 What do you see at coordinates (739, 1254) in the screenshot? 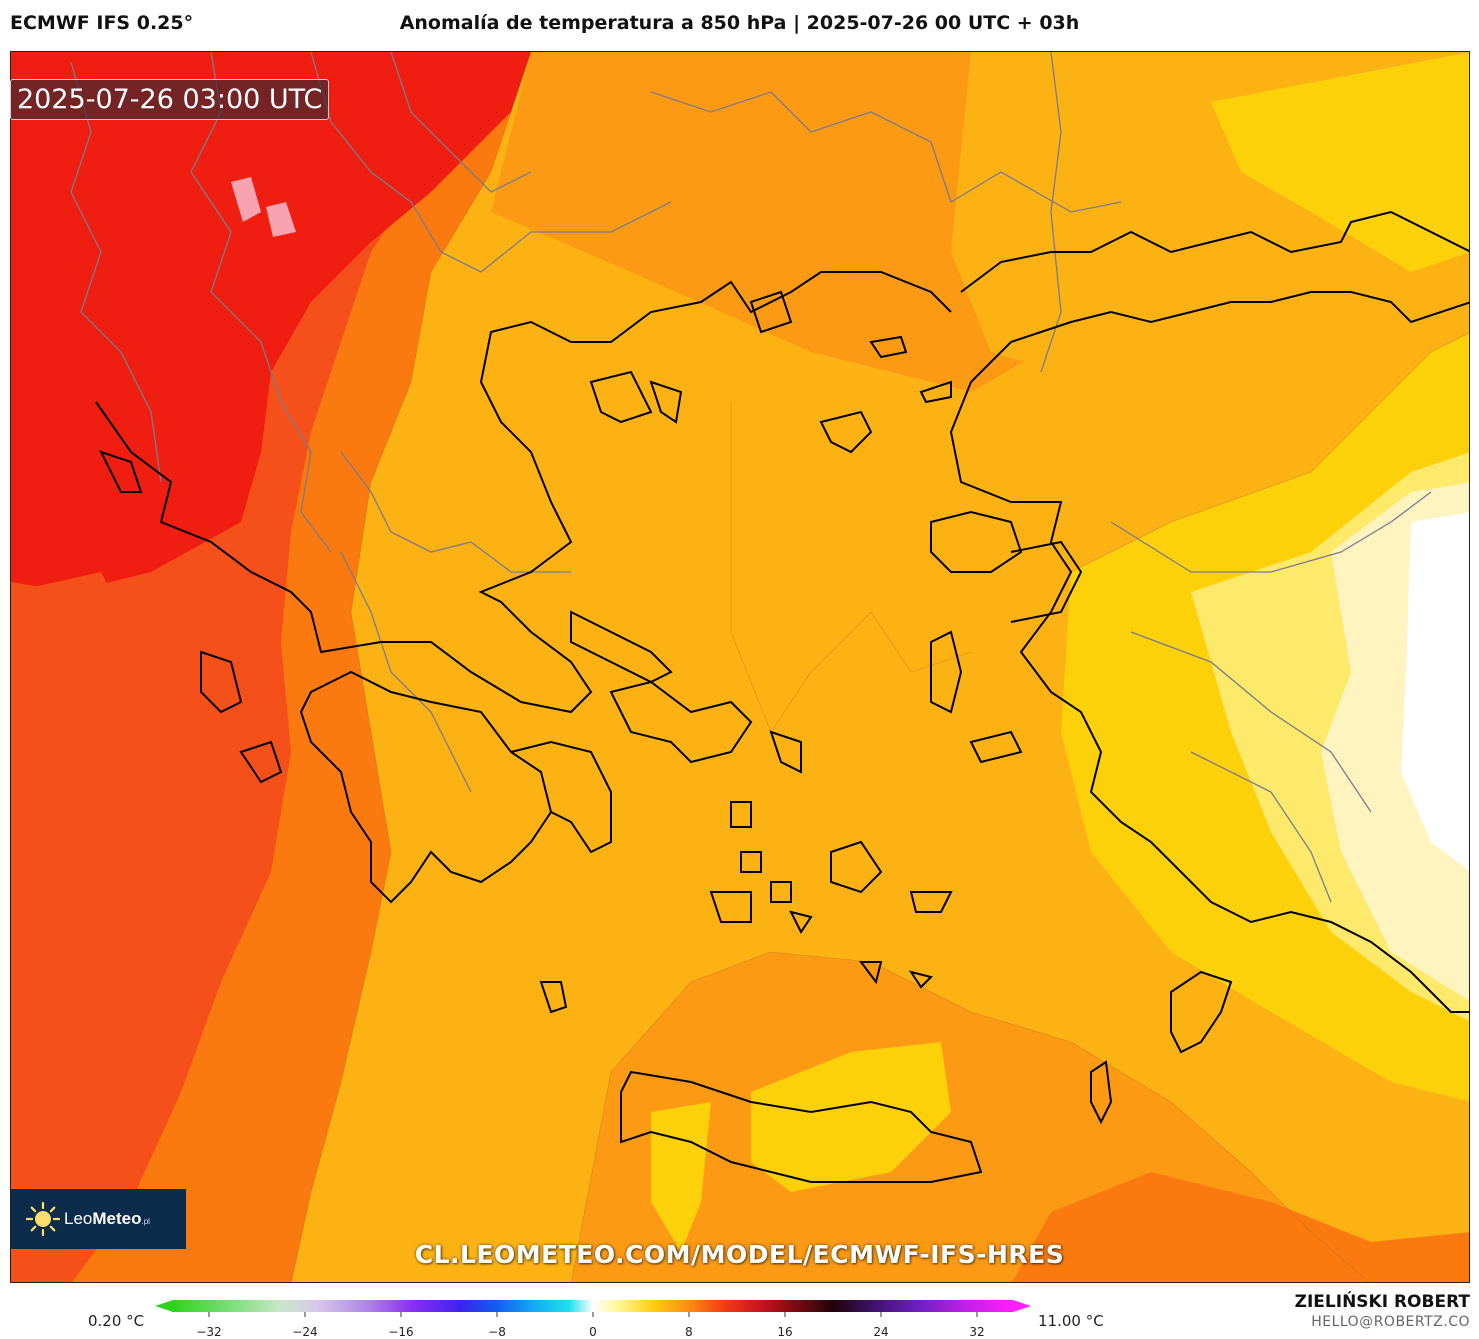
I see `source-watermark: CL.LEOMETEO.COM/MODEL/ECMWF-IFS-HRES` at bounding box center [739, 1254].